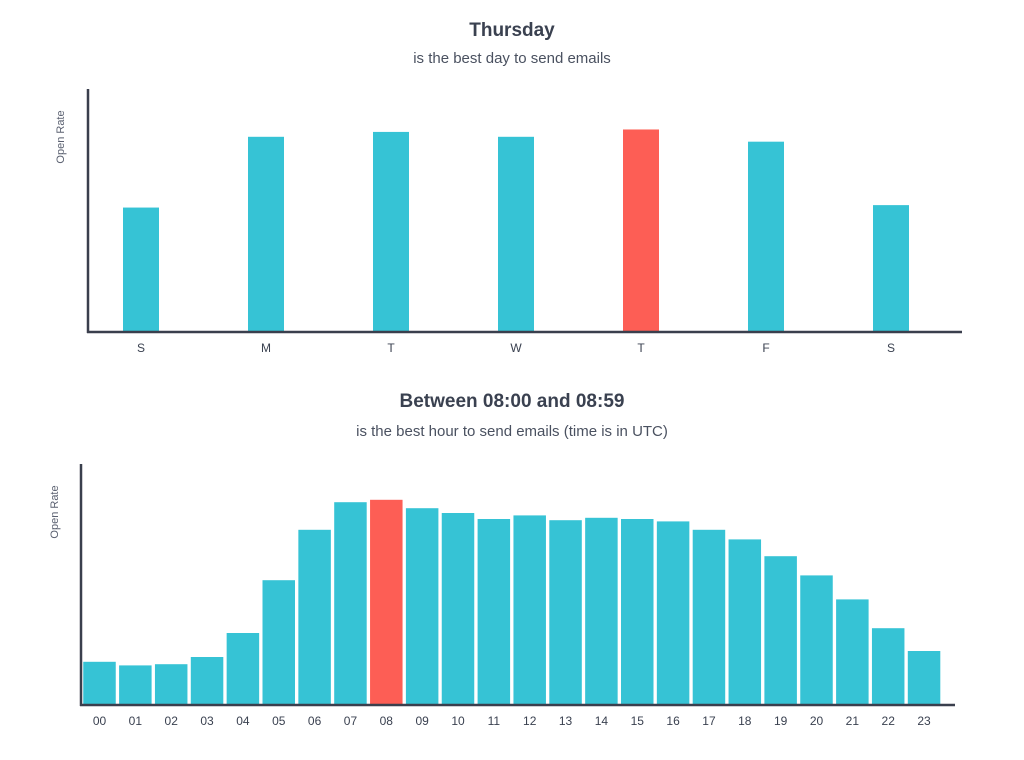 The width and height of the screenshot is (1024, 760). What do you see at coordinates (61, 136) in the screenshot?
I see `day-chart-y-axis-label: Open Rate` at bounding box center [61, 136].